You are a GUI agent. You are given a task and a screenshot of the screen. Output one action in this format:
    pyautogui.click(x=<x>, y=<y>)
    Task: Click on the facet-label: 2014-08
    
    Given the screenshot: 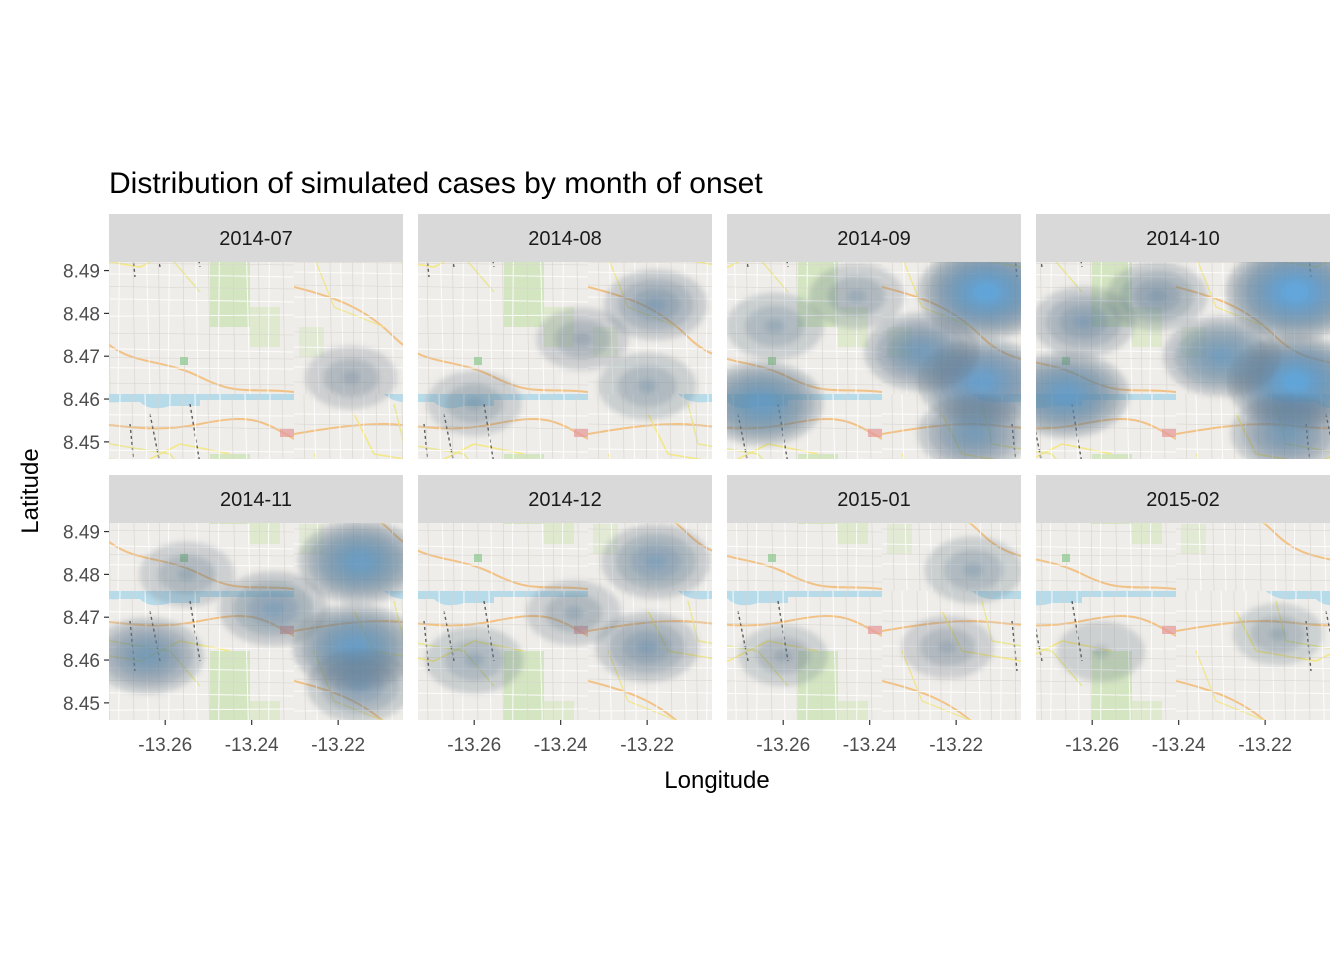 What is the action you would take?
    pyautogui.click(x=564, y=239)
    